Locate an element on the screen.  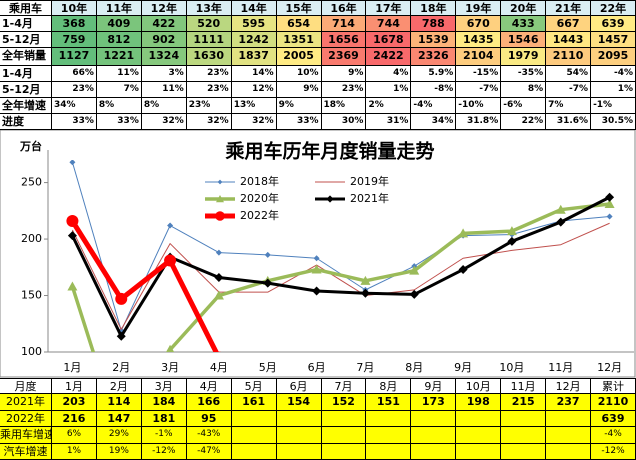
top-cell: 5.9% is located at coordinates (434, 74).